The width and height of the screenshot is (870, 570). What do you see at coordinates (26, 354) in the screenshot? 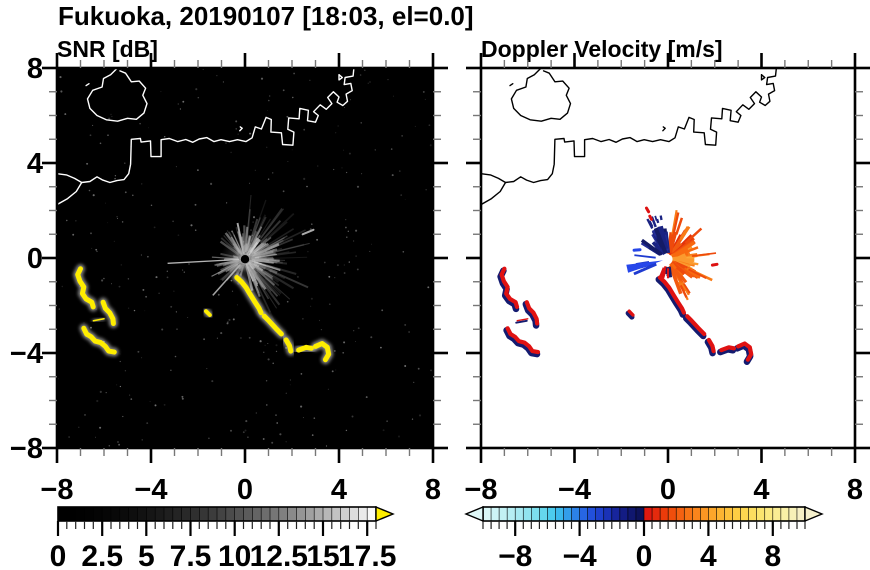
I see `y-tick-label: −4` at bounding box center [26, 354].